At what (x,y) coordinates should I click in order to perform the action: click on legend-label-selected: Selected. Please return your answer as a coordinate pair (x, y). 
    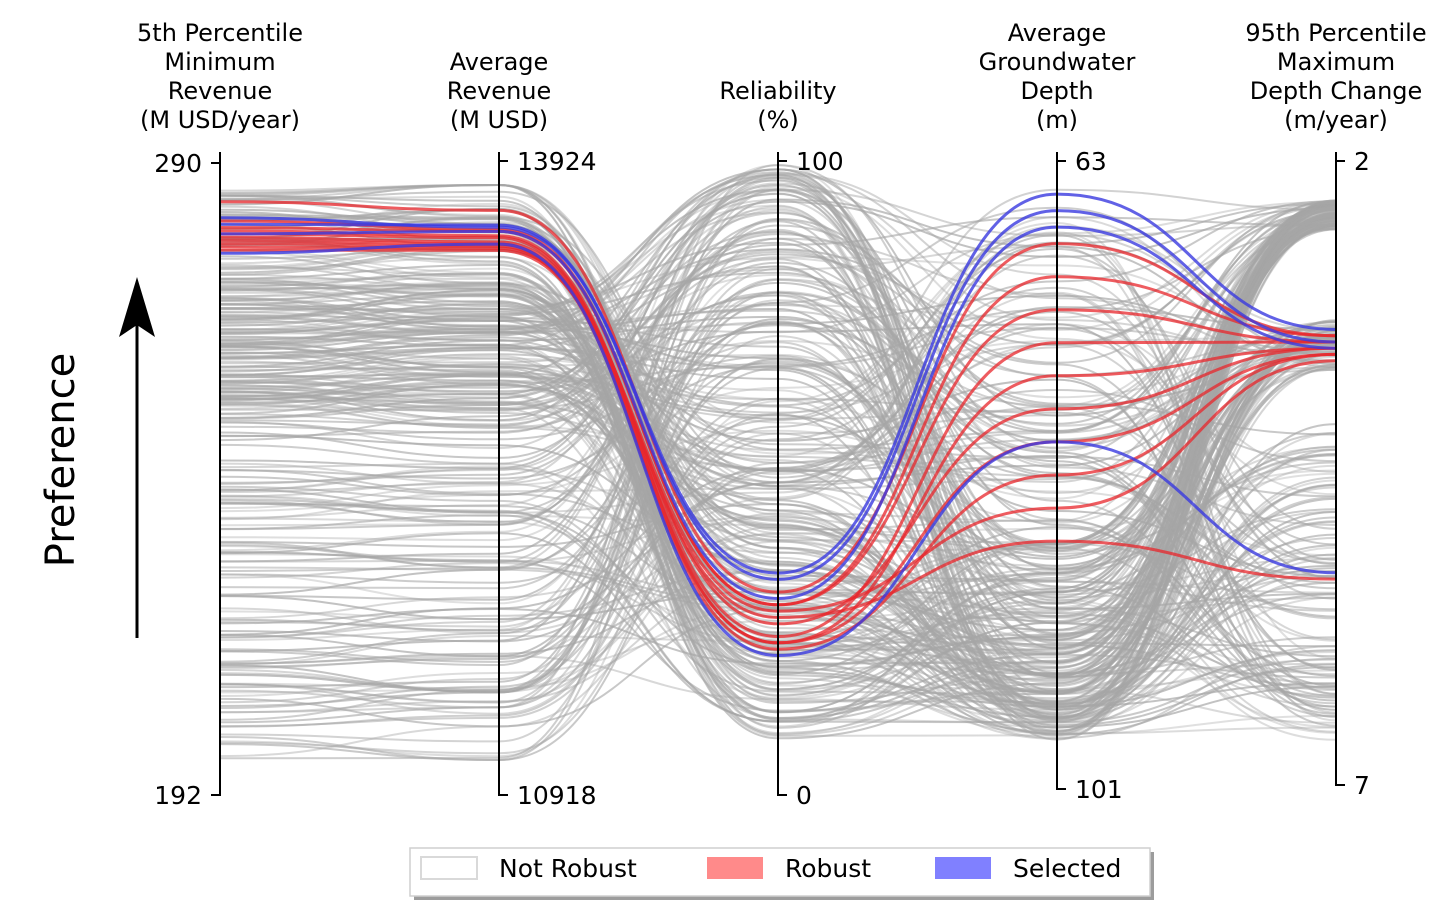
    Looking at the image, I should click on (1067, 868).